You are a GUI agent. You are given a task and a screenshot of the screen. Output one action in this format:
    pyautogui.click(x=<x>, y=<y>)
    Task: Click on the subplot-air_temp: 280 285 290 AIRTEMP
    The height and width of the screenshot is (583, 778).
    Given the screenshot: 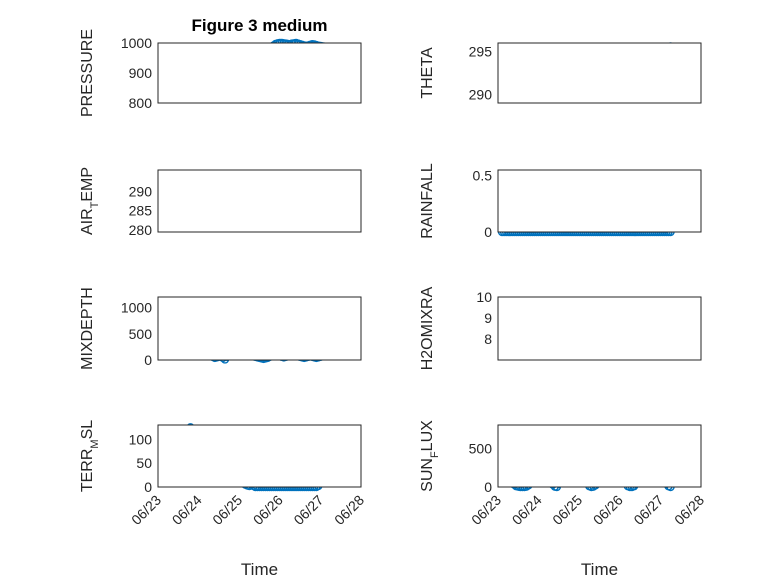 What is the action you would take?
    pyautogui.click(x=220, y=202)
    